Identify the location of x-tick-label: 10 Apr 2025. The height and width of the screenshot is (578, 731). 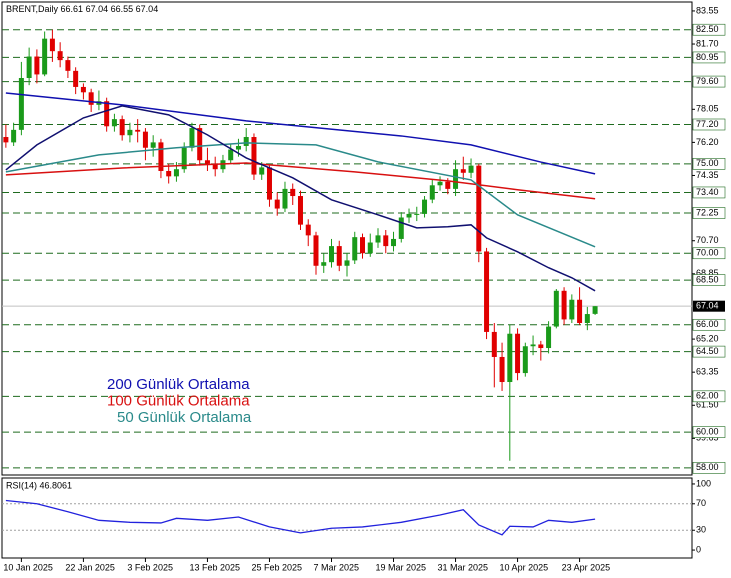
(524, 567).